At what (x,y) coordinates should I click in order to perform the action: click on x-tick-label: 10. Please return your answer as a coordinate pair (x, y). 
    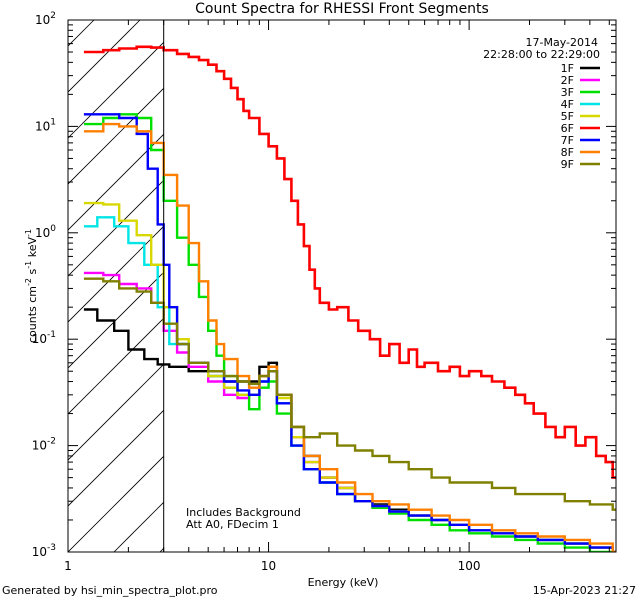
    Looking at the image, I should click on (268, 566).